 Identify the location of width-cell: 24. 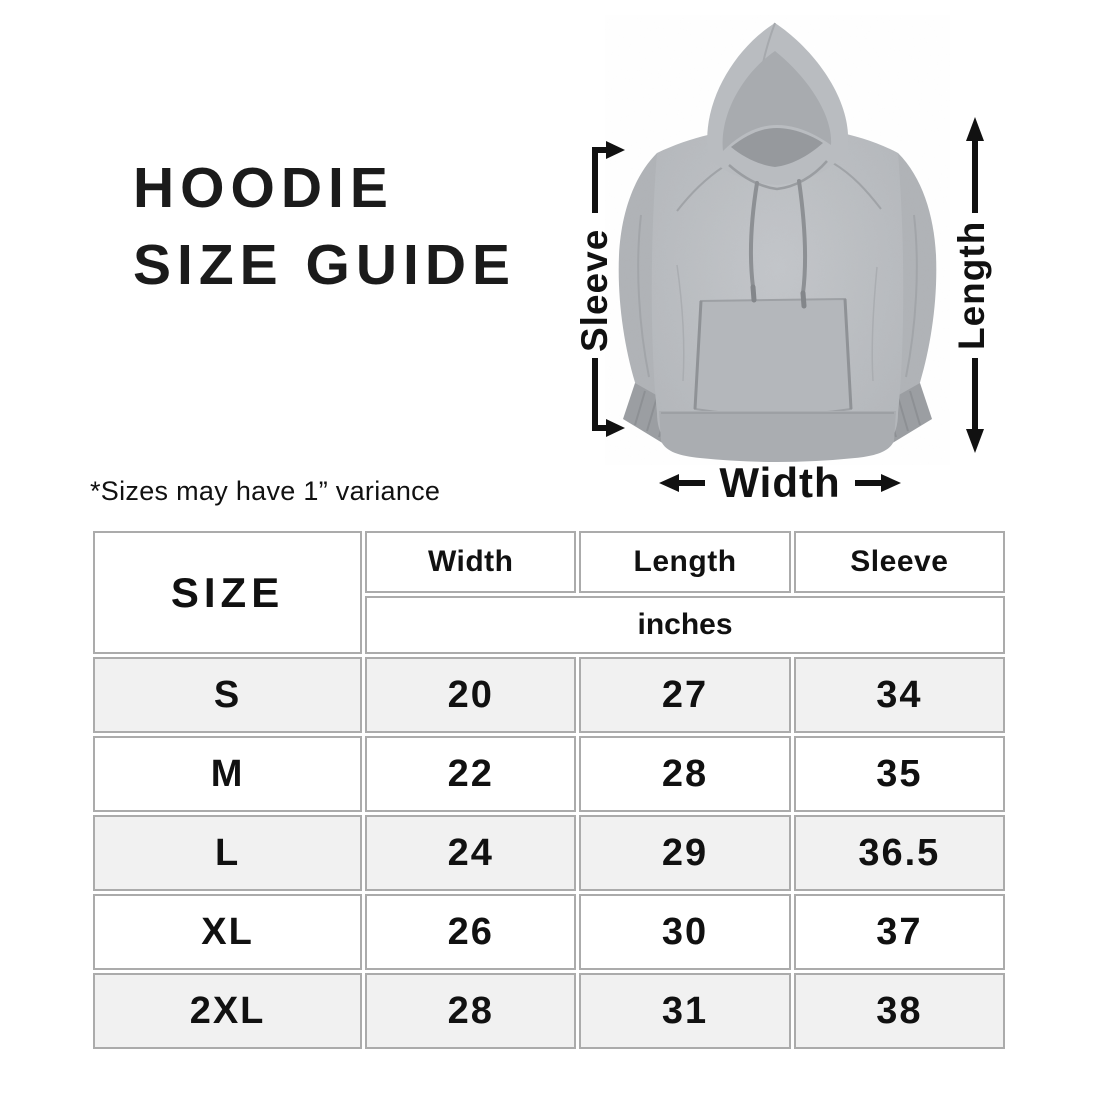
(471, 853).